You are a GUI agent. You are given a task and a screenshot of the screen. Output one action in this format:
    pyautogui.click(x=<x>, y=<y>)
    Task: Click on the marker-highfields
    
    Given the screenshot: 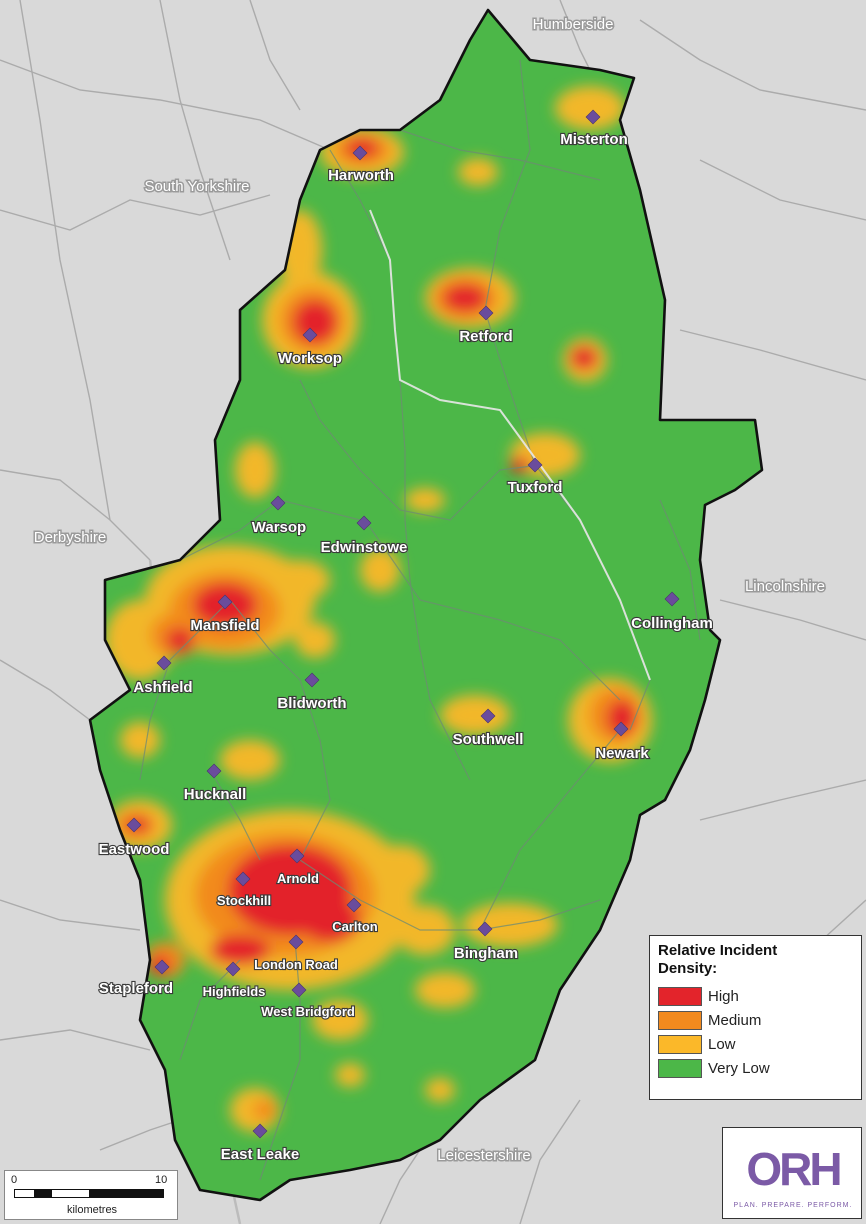 What is the action you would take?
    pyautogui.click(x=233, y=969)
    